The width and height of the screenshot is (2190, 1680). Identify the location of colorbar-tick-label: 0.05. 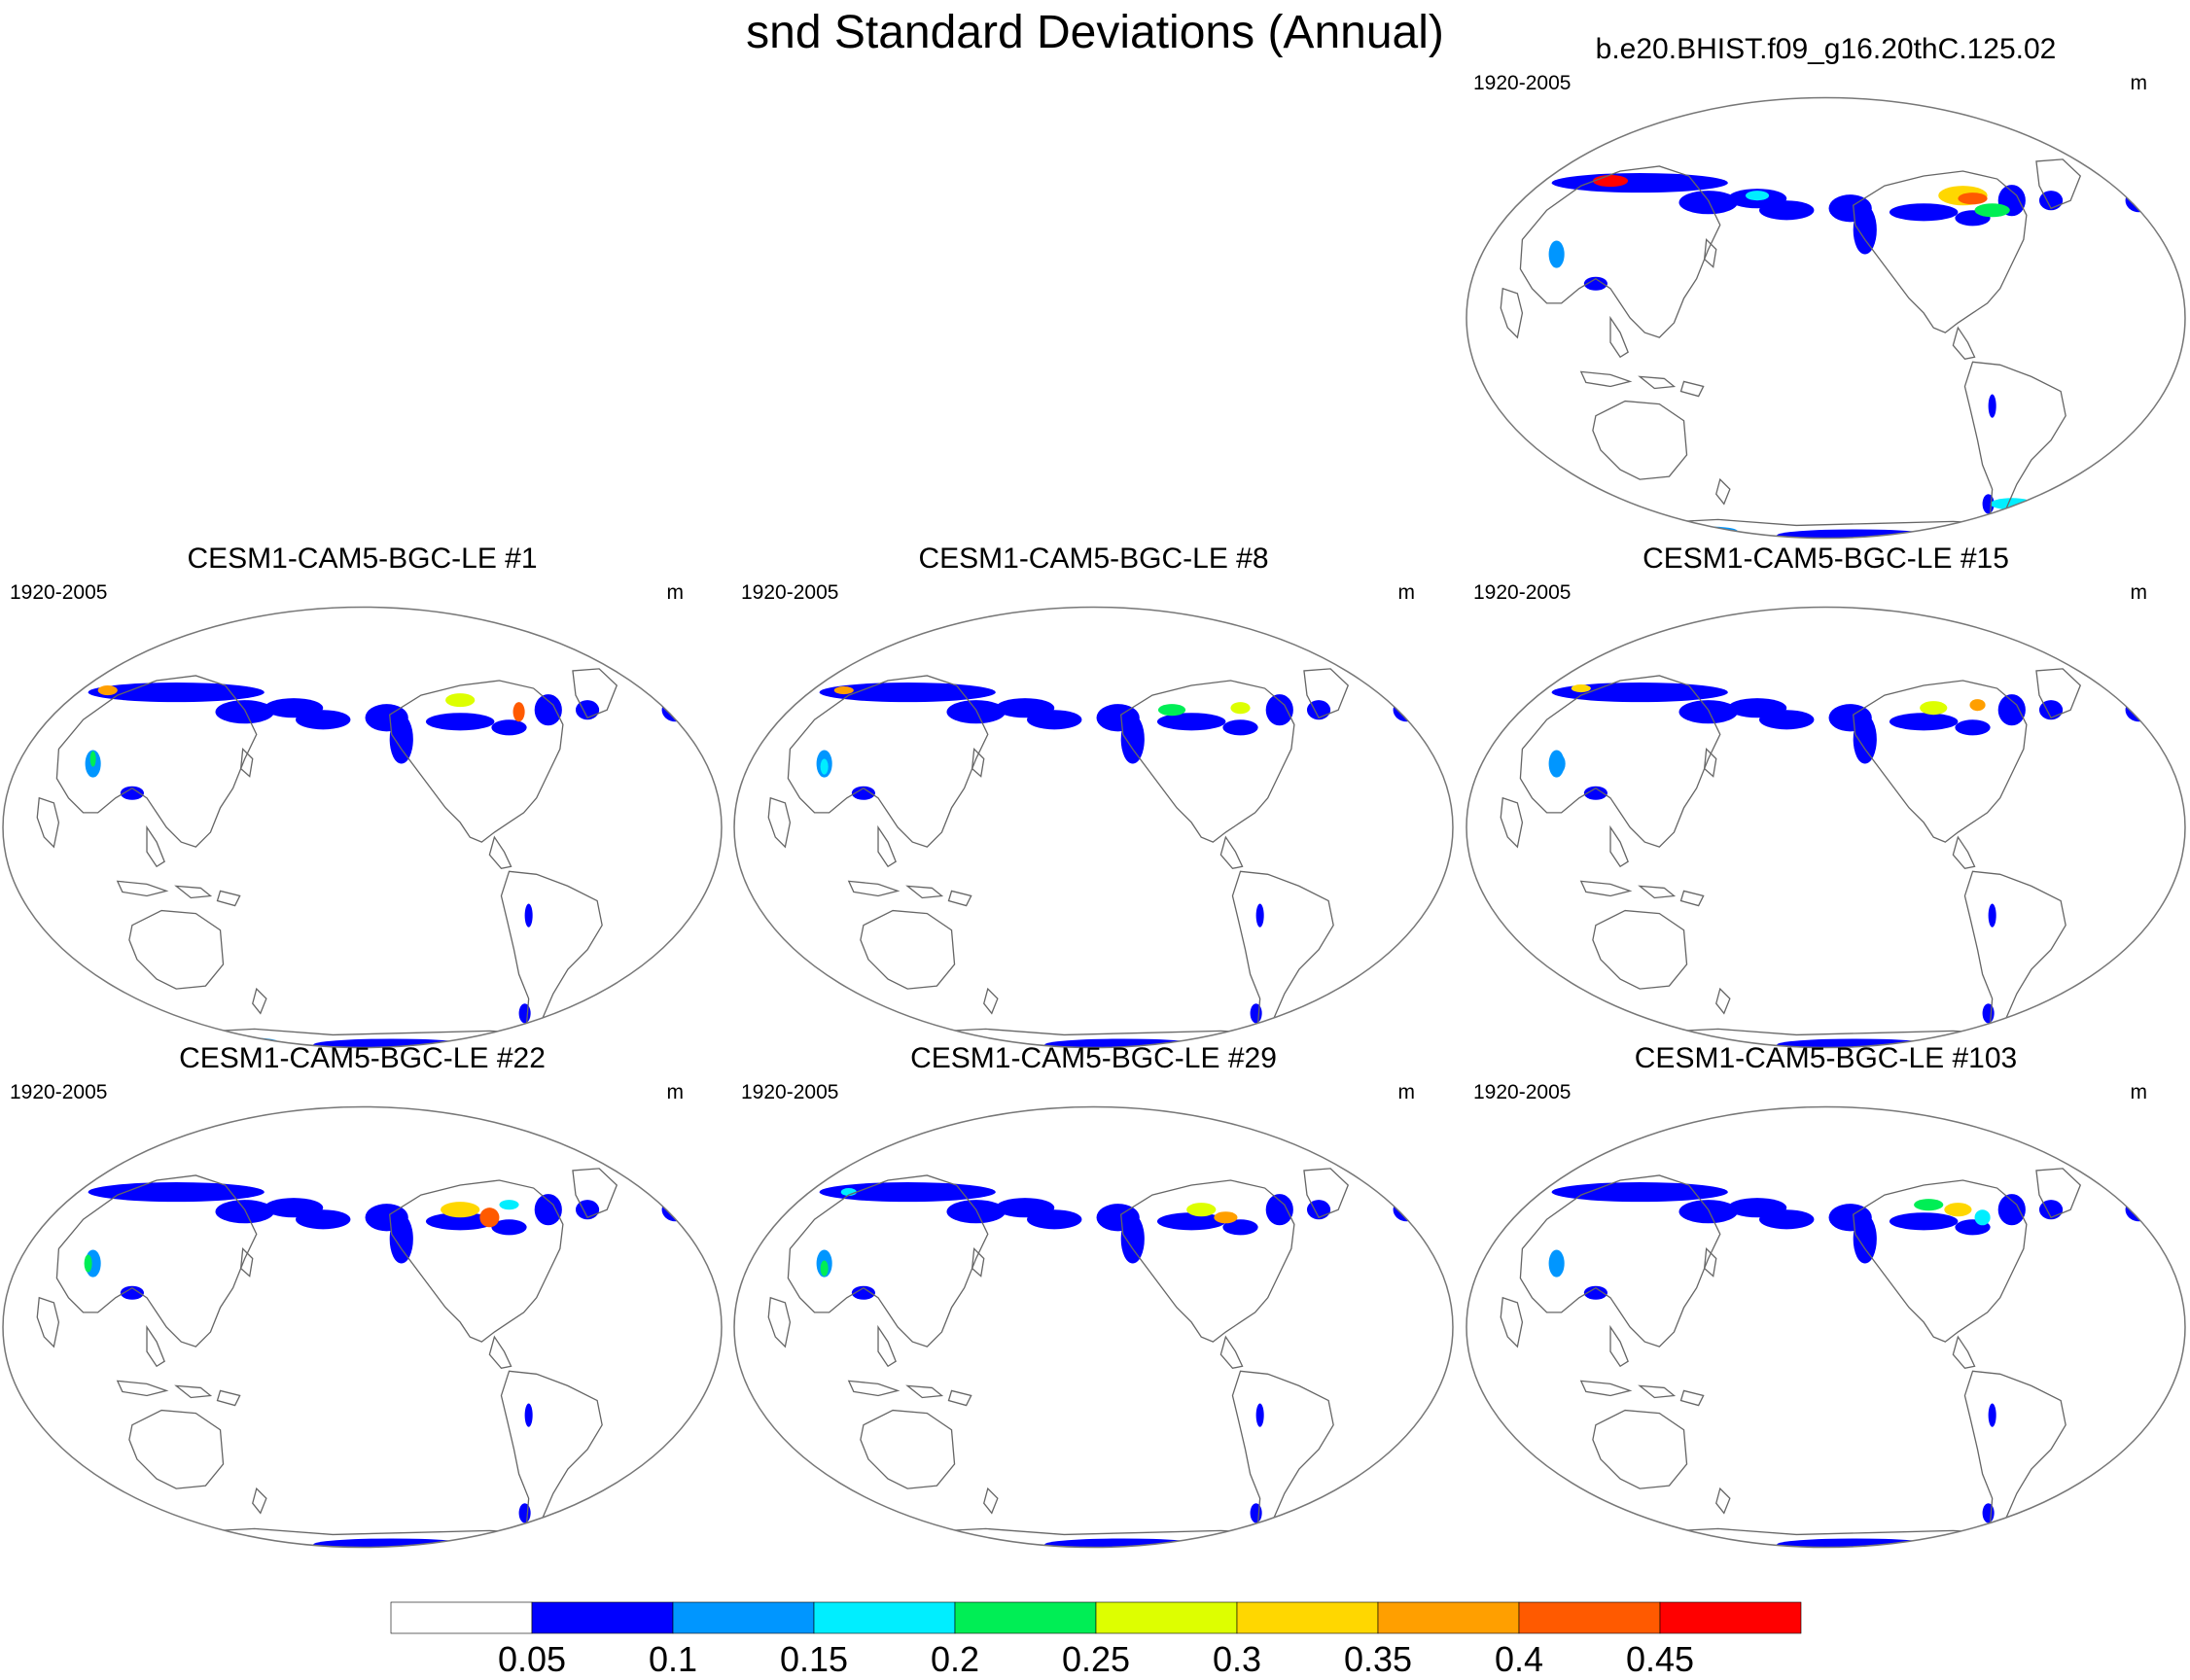
(532, 1659).